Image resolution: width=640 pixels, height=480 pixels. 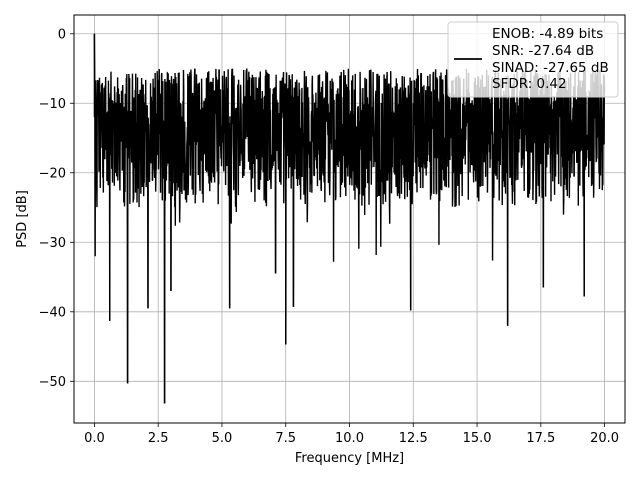 What do you see at coordinates (349, 458) in the screenshot?
I see `x-axis-label: Frequency [MHz]` at bounding box center [349, 458].